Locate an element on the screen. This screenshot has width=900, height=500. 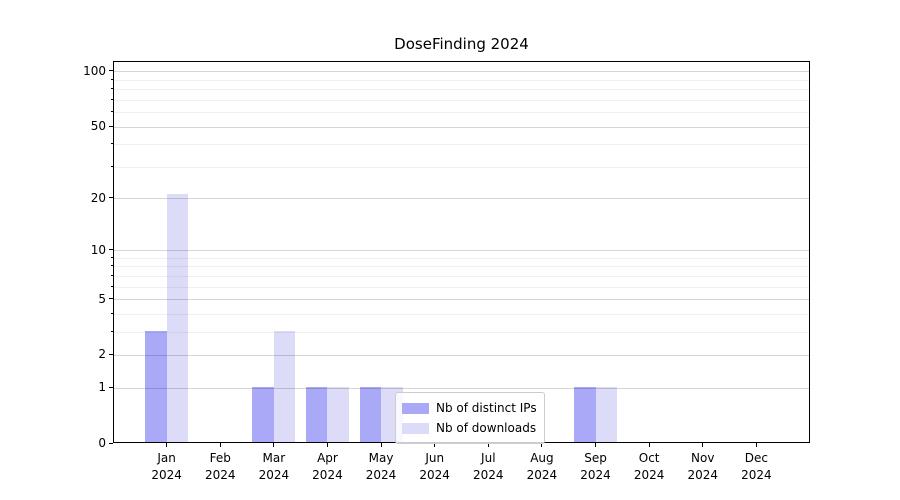
x-tick-label: Oct 2024 is located at coordinates (649, 466).